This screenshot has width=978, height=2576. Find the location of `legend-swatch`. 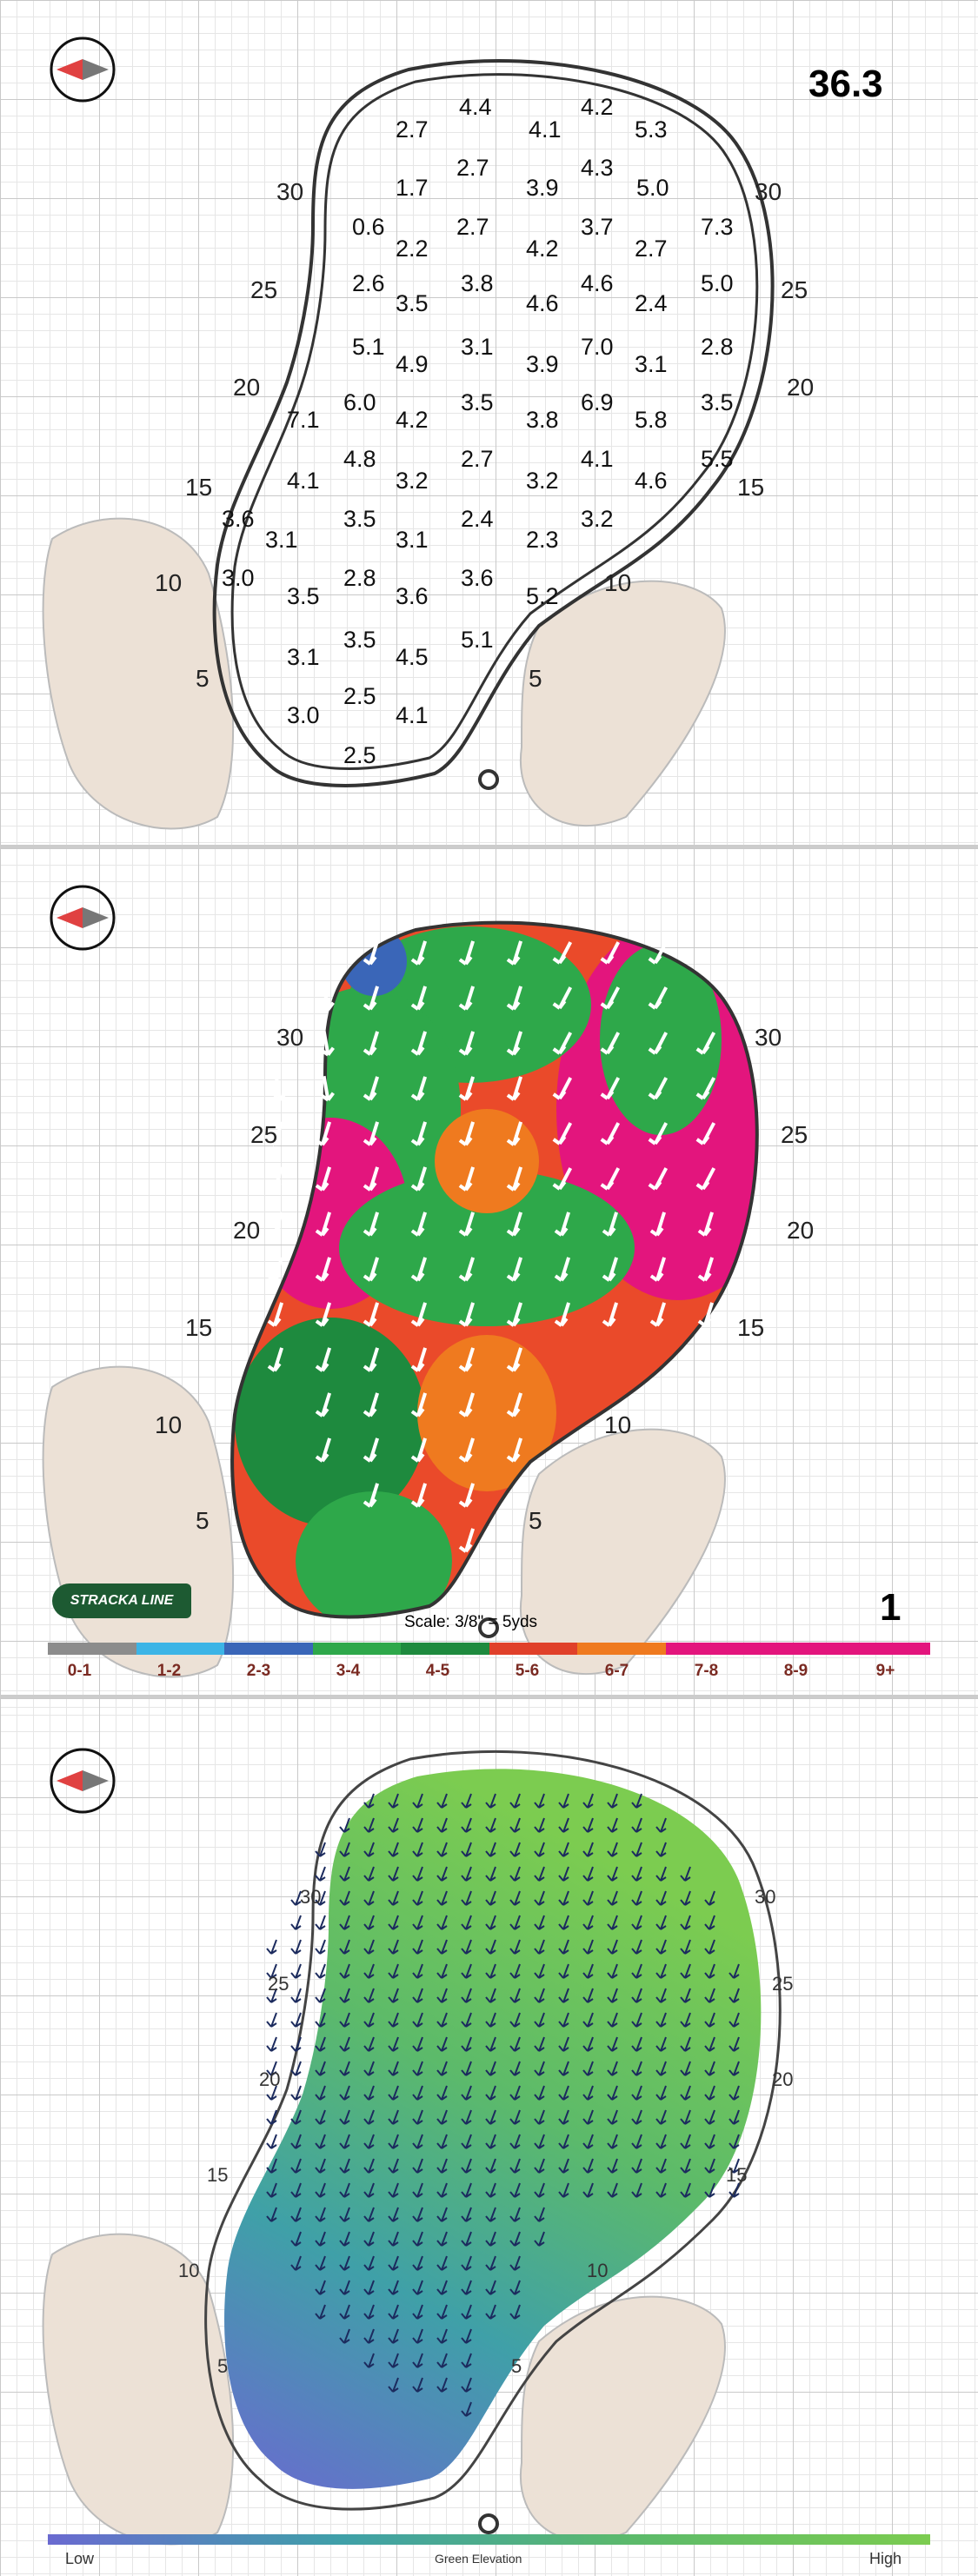

legend-swatch is located at coordinates (180, 1649).